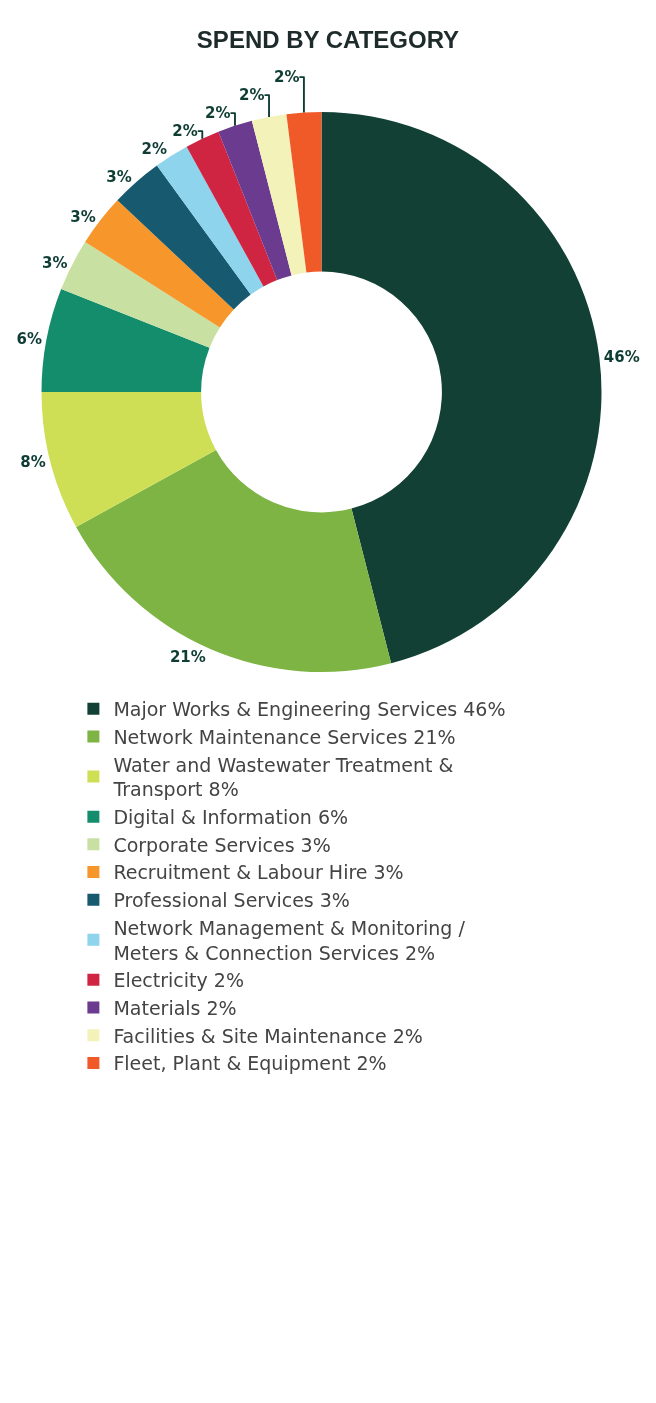 The height and width of the screenshot is (1403, 656). What do you see at coordinates (283, 777) in the screenshot?
I see `legend-label: Water and Wastewater Treatment & Transport 8%` at bounding box center [283, 777].